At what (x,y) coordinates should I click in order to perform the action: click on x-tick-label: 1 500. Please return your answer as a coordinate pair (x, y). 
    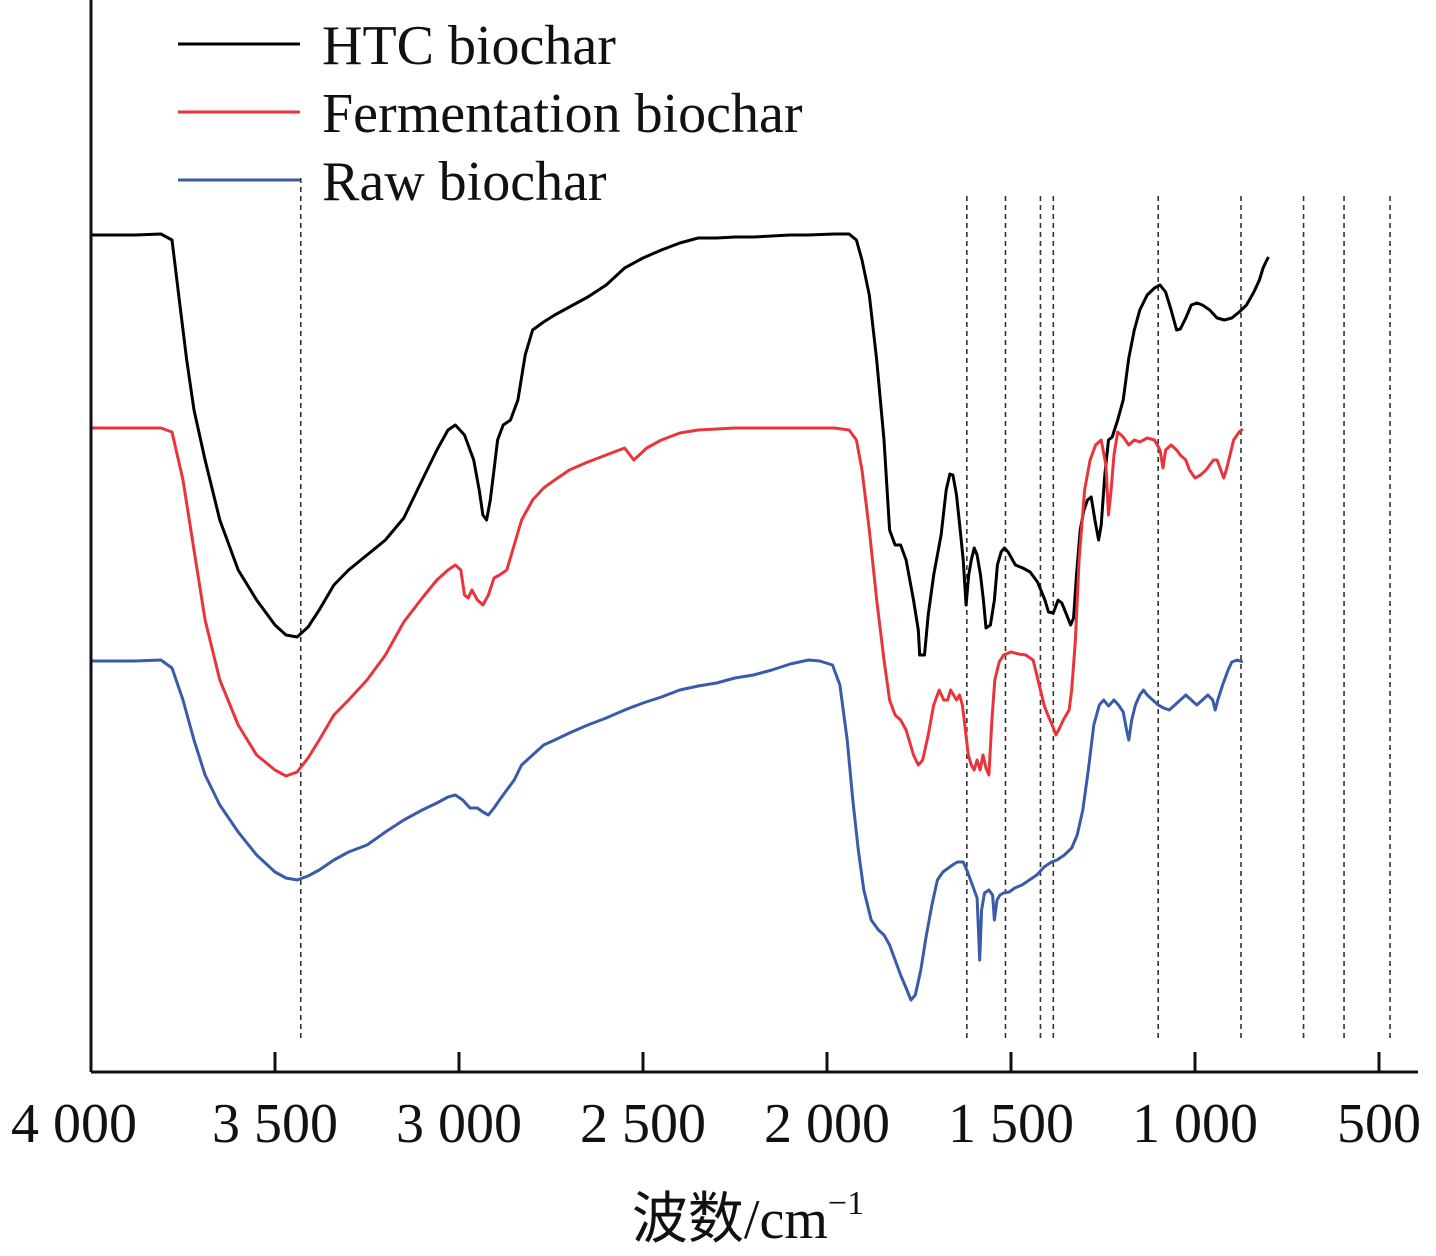
    Looking at the image, I should click on (1011, 1124).